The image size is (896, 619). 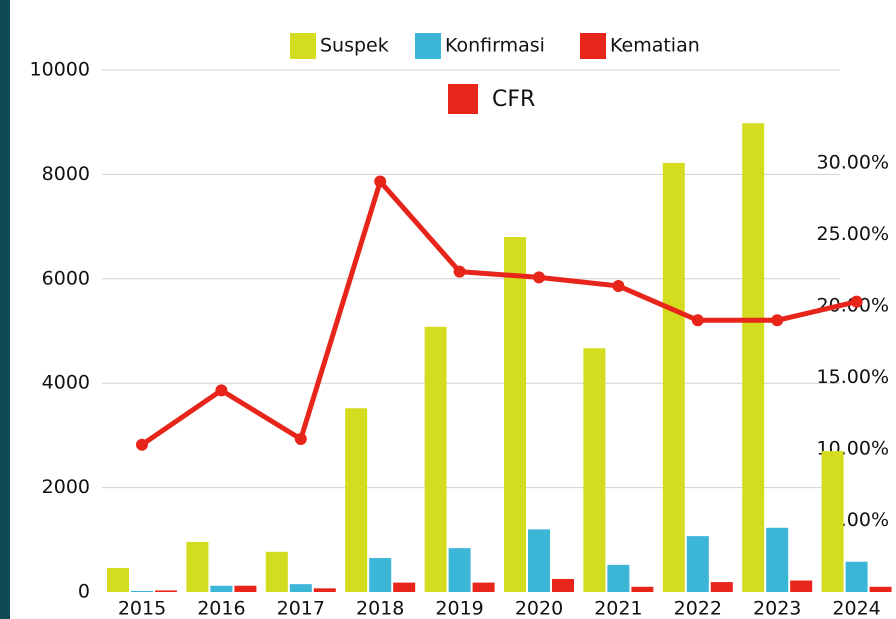 I want to click on x-tick-label: 2017, so click(x=301, y=608).